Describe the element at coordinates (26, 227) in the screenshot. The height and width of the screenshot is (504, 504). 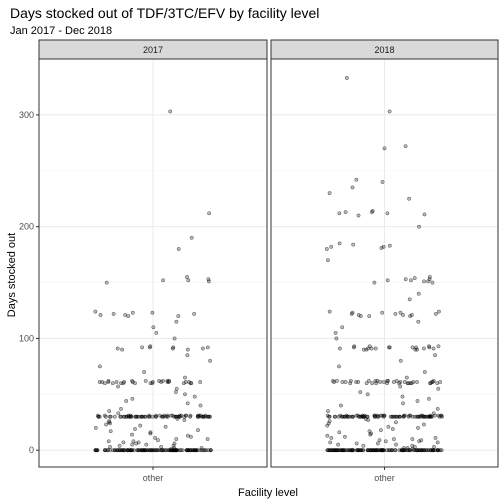
I see `y-tick-label: 200` at that location.